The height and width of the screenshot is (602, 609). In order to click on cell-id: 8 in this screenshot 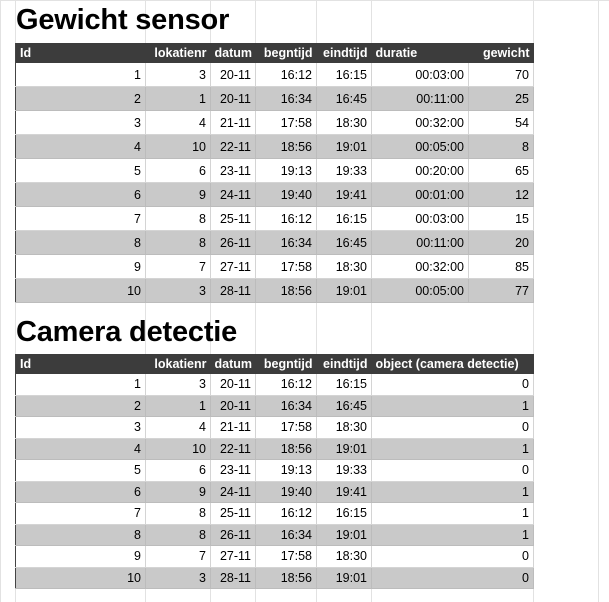, I will do `click(80, 535)`.